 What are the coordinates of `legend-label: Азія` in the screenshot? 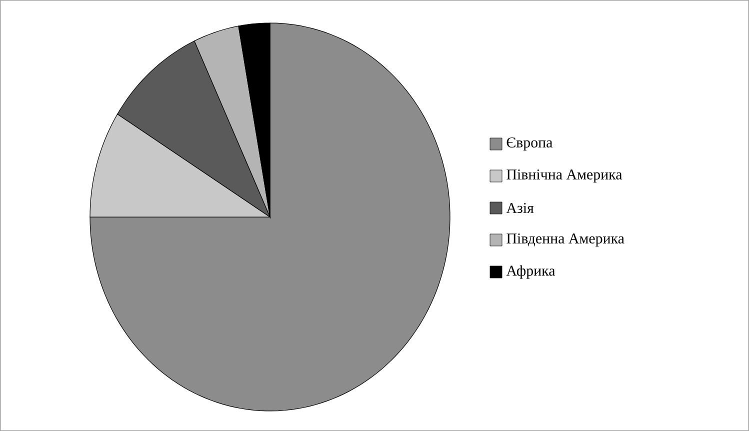 It's located at (520, 208).